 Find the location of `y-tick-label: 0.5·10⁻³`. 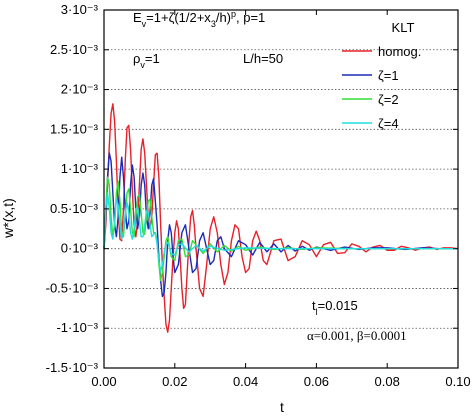

y-tick-label: 0.5·10⁻³ is located at coordinates (74, 208).